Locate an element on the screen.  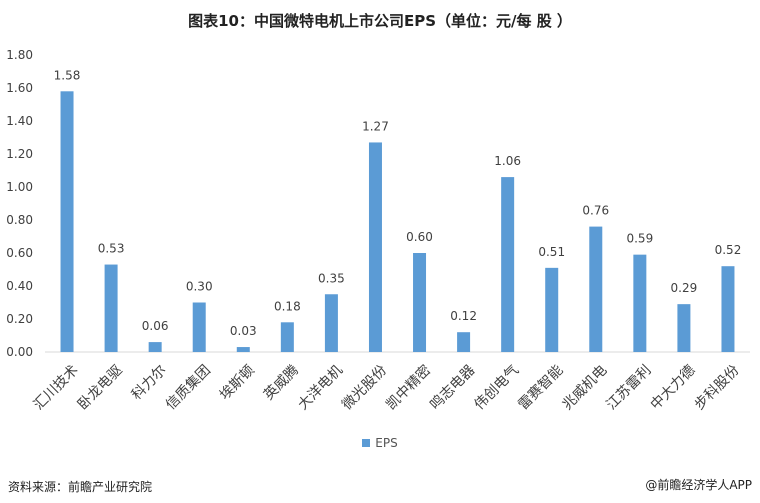
y-tick-label: 1.20 is located at coordinates (19, 154).